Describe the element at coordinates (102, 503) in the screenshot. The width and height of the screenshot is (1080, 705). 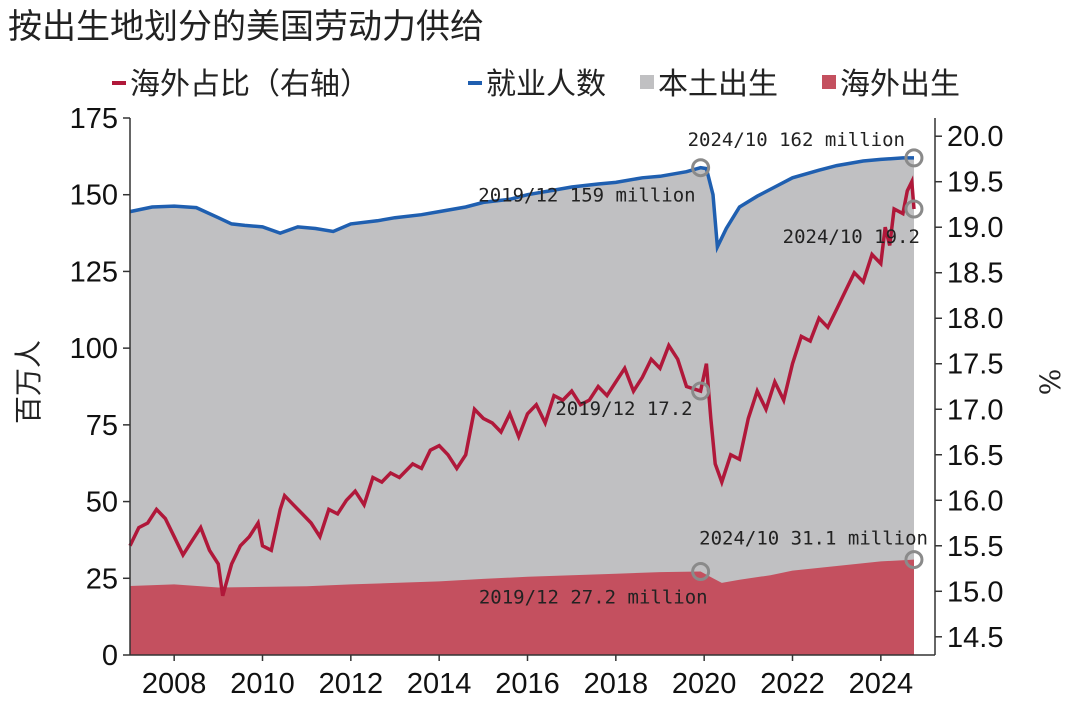
I see `y-tick-label: 50` at that location.